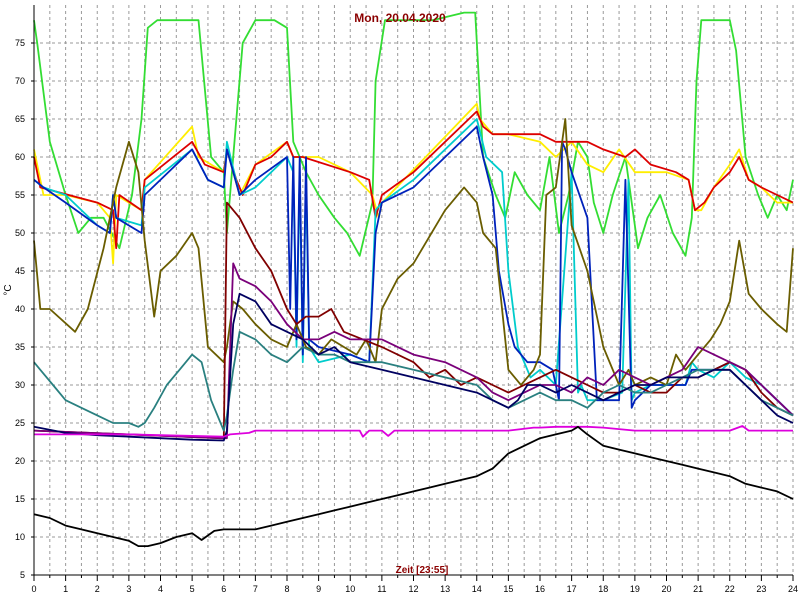  Describe the element at coordinates (350, 589) in the screenshot. I see `x-tick-label: 10` at that location.